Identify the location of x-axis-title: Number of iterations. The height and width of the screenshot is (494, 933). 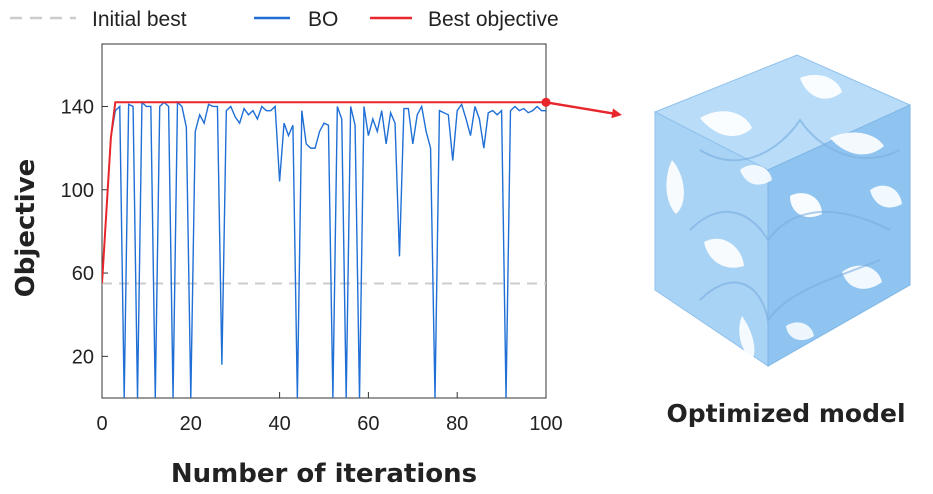
(324, 474).